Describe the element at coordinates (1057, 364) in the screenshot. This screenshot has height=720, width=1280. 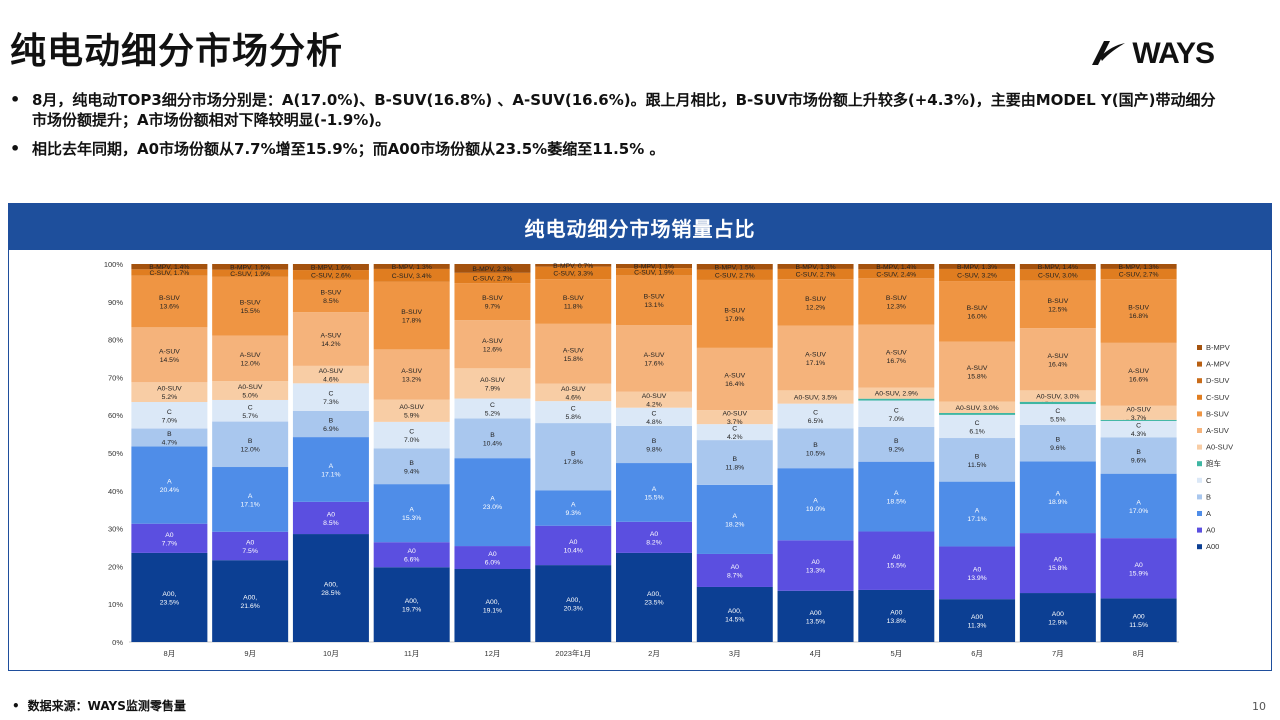
I see `data-label: 16.4%` at that location.